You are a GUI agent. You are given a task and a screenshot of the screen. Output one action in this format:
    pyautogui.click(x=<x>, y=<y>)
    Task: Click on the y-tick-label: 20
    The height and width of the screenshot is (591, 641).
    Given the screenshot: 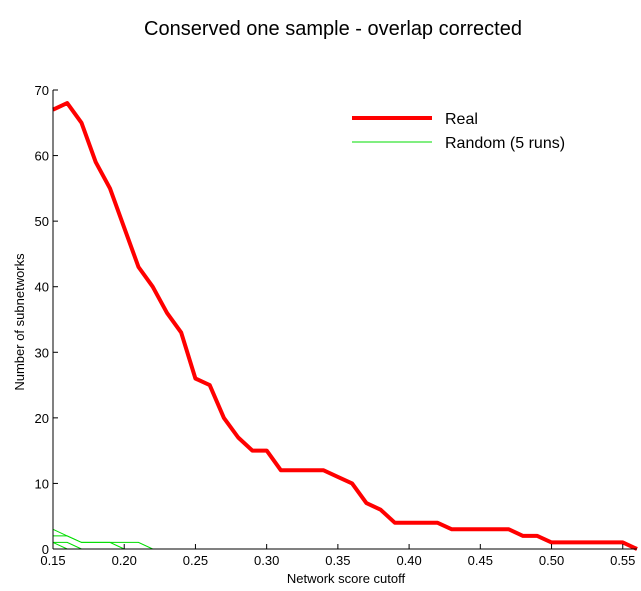 What is the action you would take?
    pyautogui.click(x=42, y=418)
    